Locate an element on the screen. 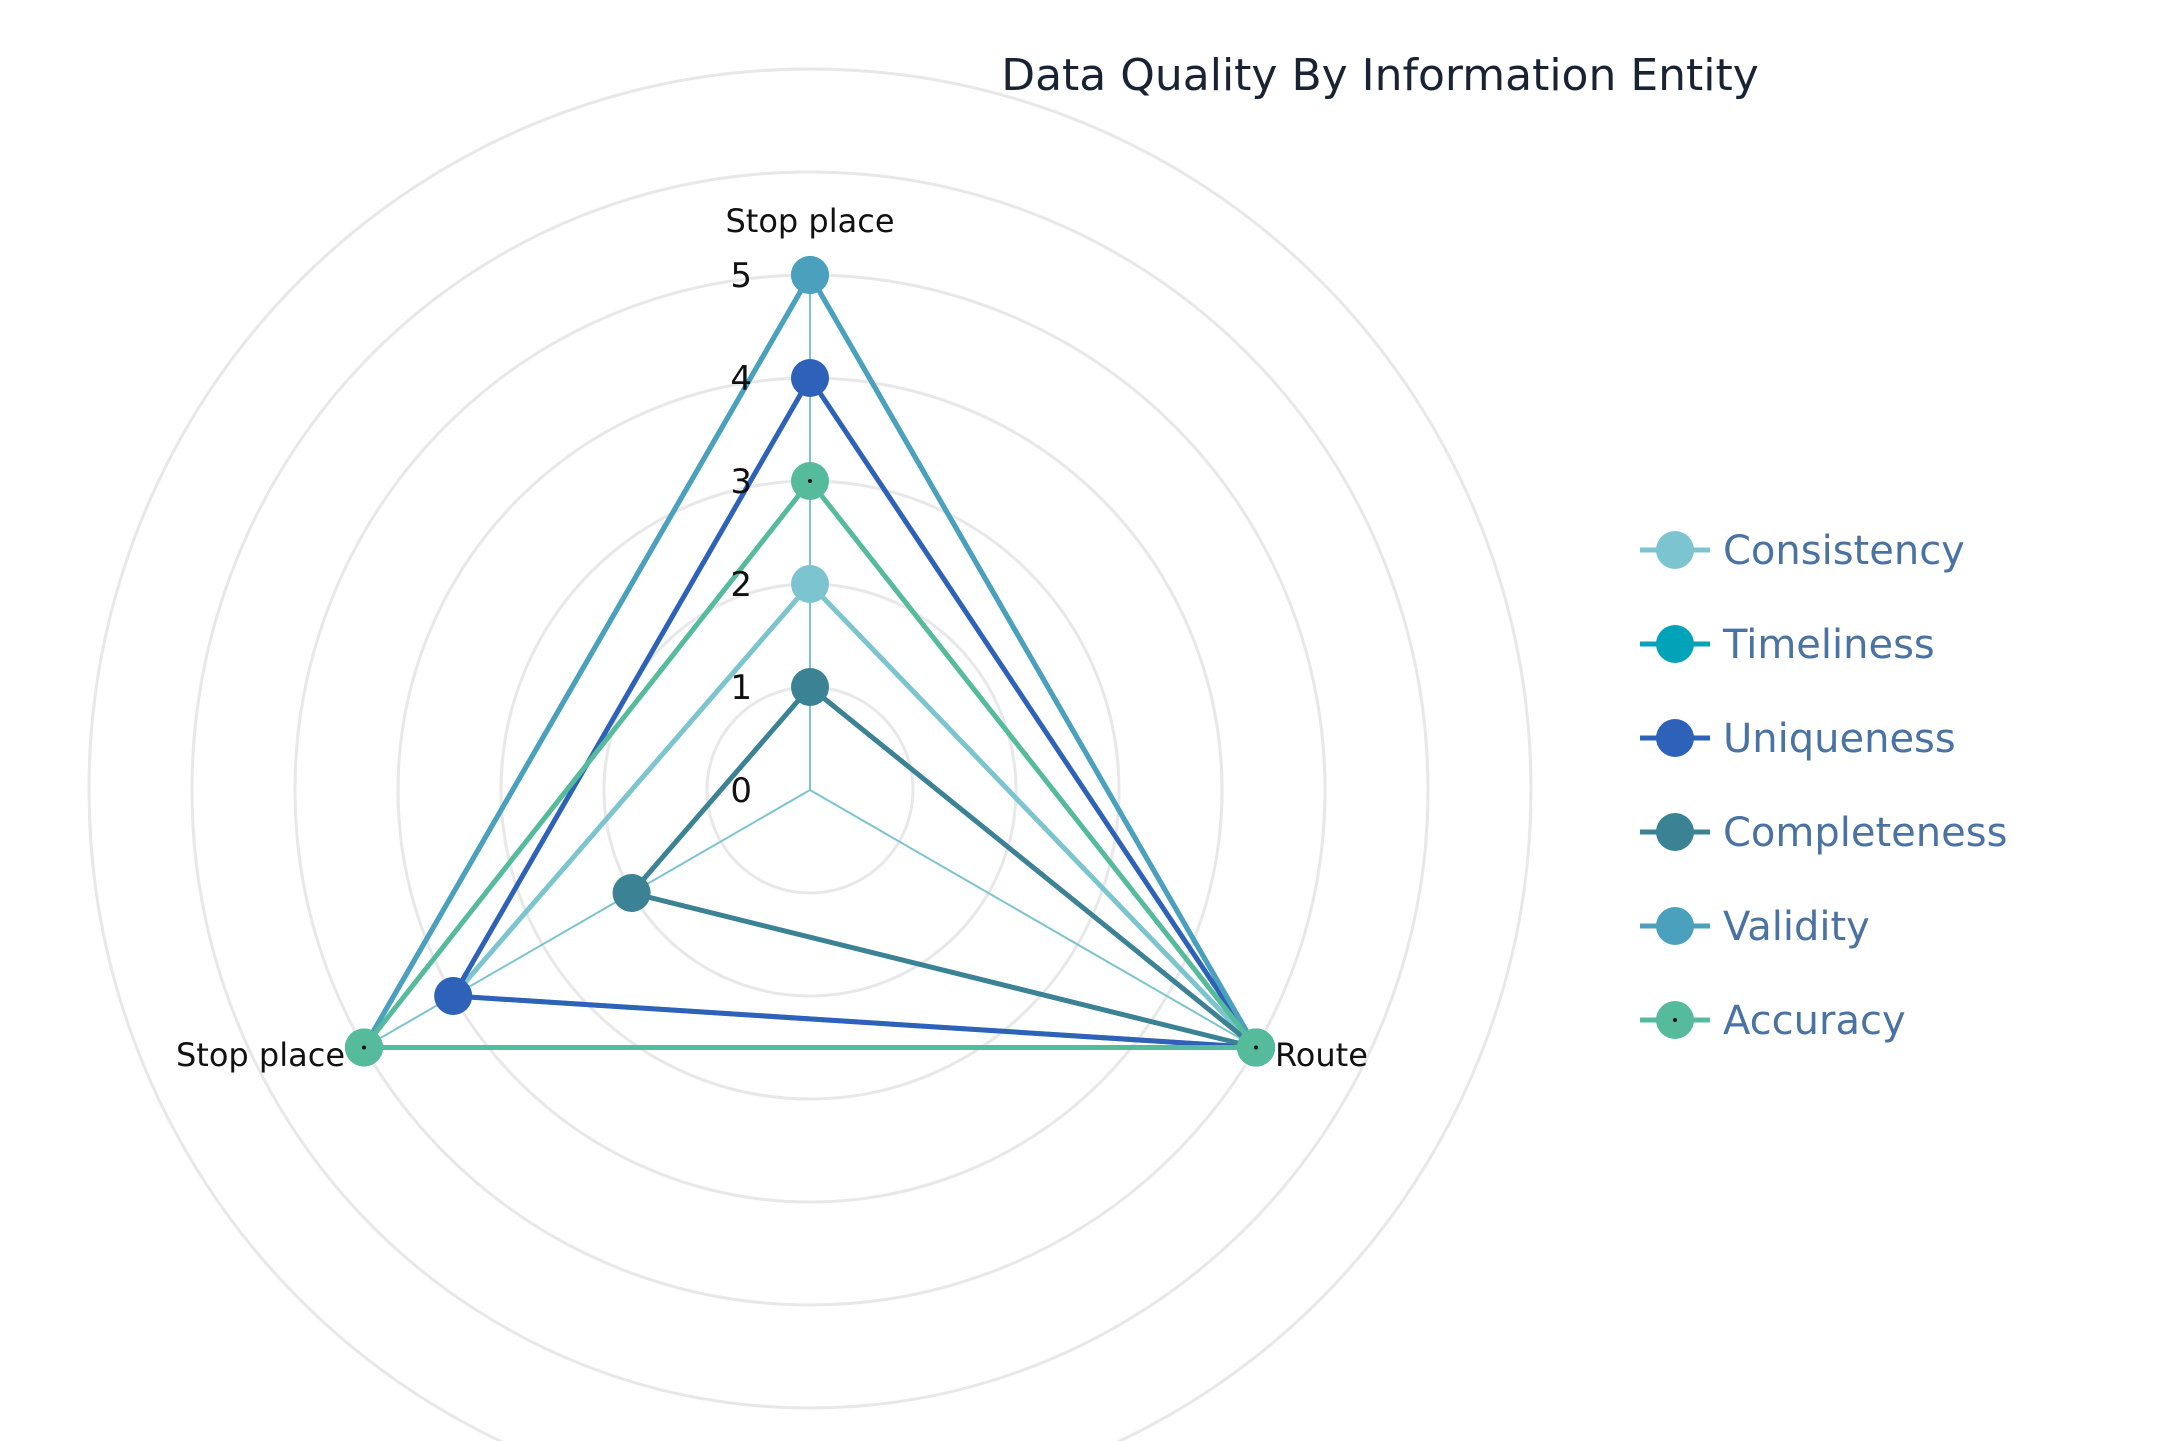 This screenshot has height=1441, width=2161. legend-item-validity: Validity is located at coordinates (1755, 927).